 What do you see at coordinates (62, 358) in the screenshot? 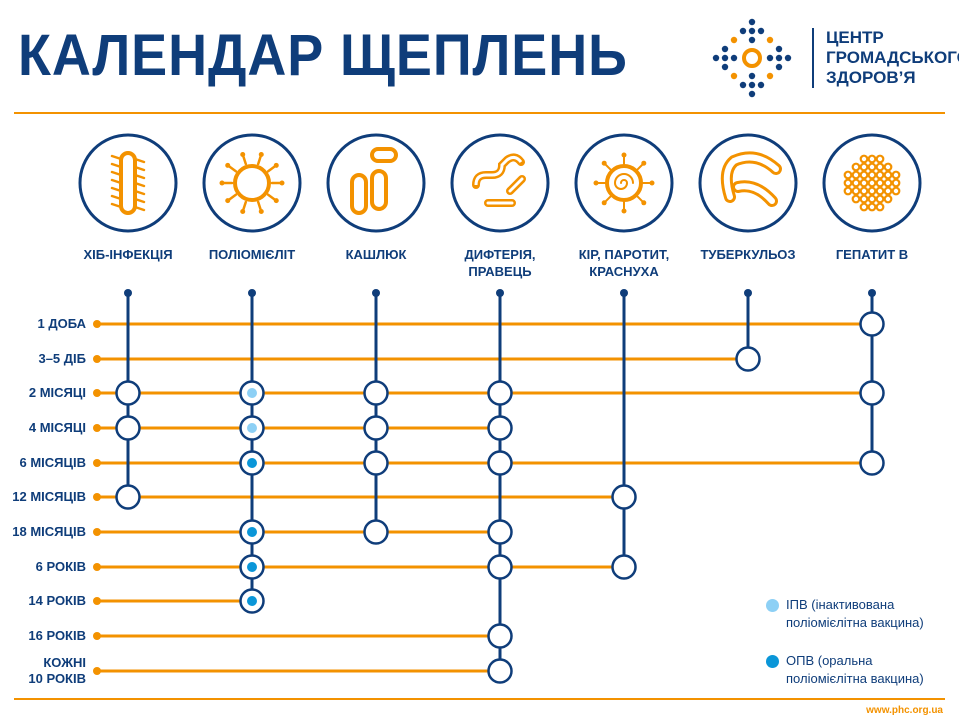
I see `age-label: 3–5 ДІБ` at bounding box center [62, 358].